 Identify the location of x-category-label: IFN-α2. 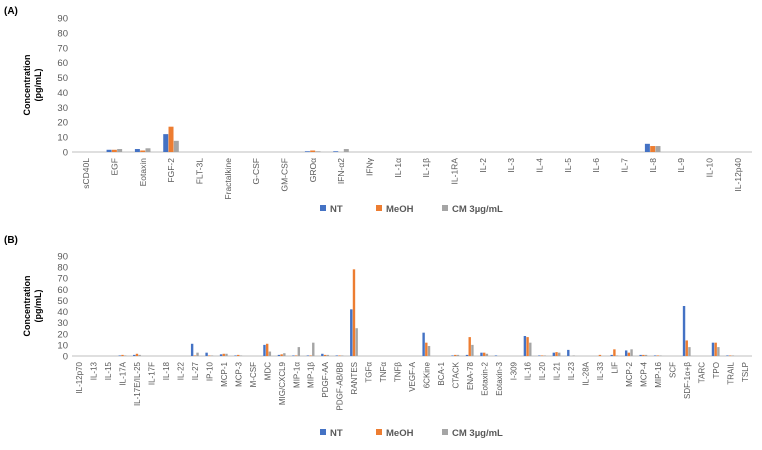
(341, 171).